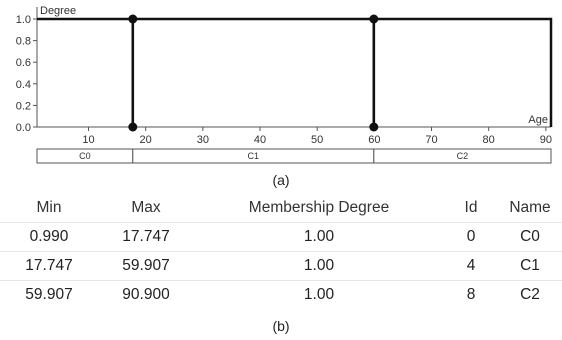 This screenshot has width=562, height=340. Describe the element at coordinates (530, 236) in the screenshot. I see `cell-name: C0` at that location.